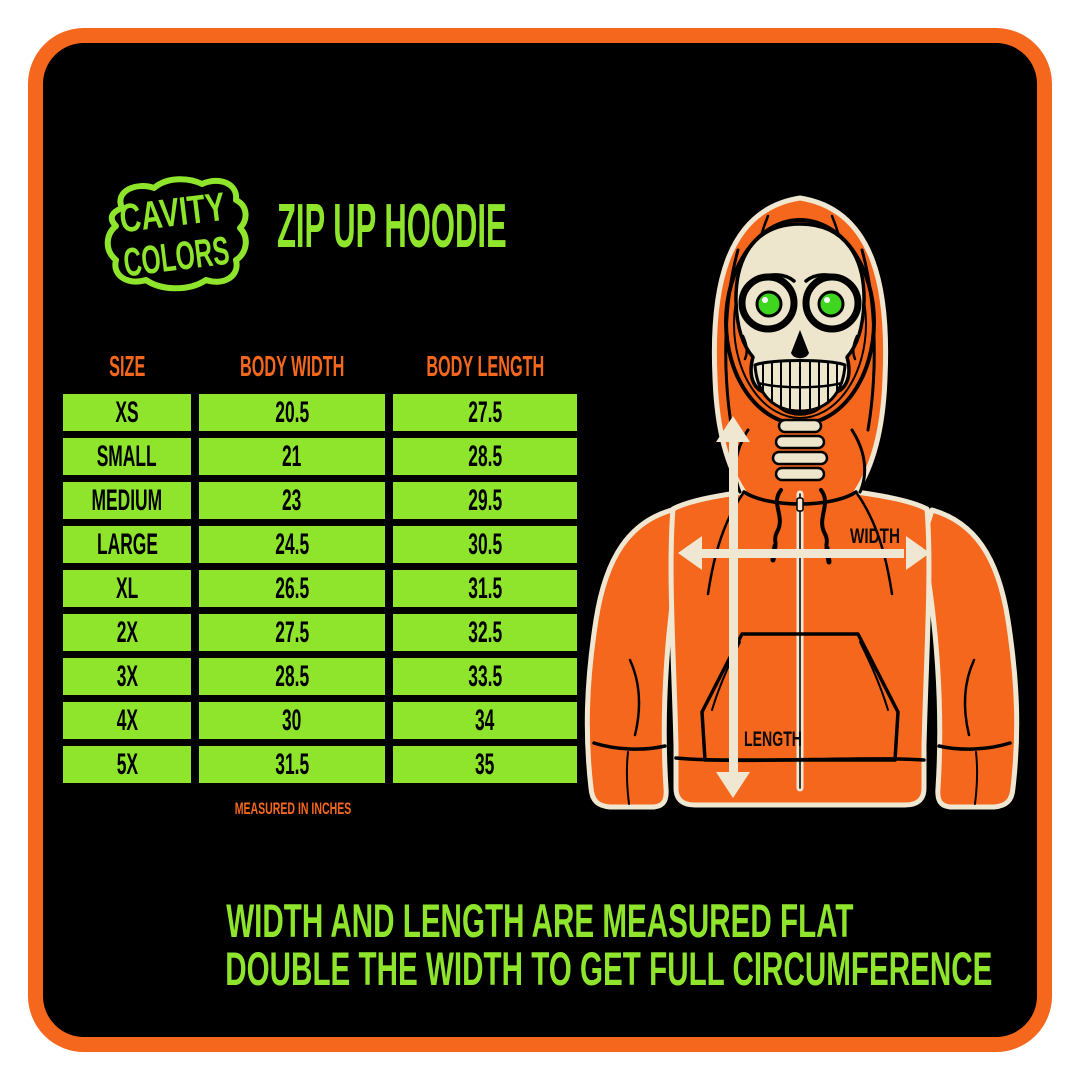 Image resolution: width=1080 pixels, height=1080 pixels. I want to click on zipper, so click(800, 641).